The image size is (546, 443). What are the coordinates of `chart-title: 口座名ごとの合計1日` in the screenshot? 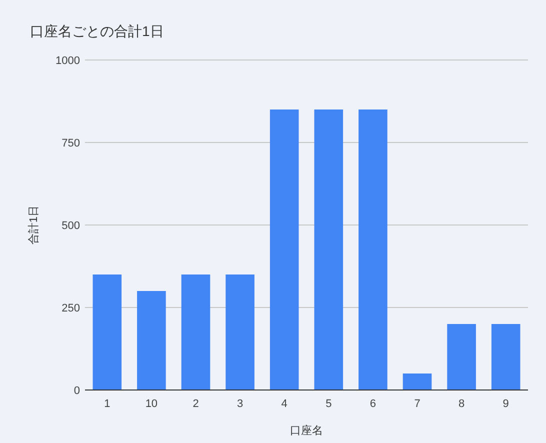 It's located at (97, 31).